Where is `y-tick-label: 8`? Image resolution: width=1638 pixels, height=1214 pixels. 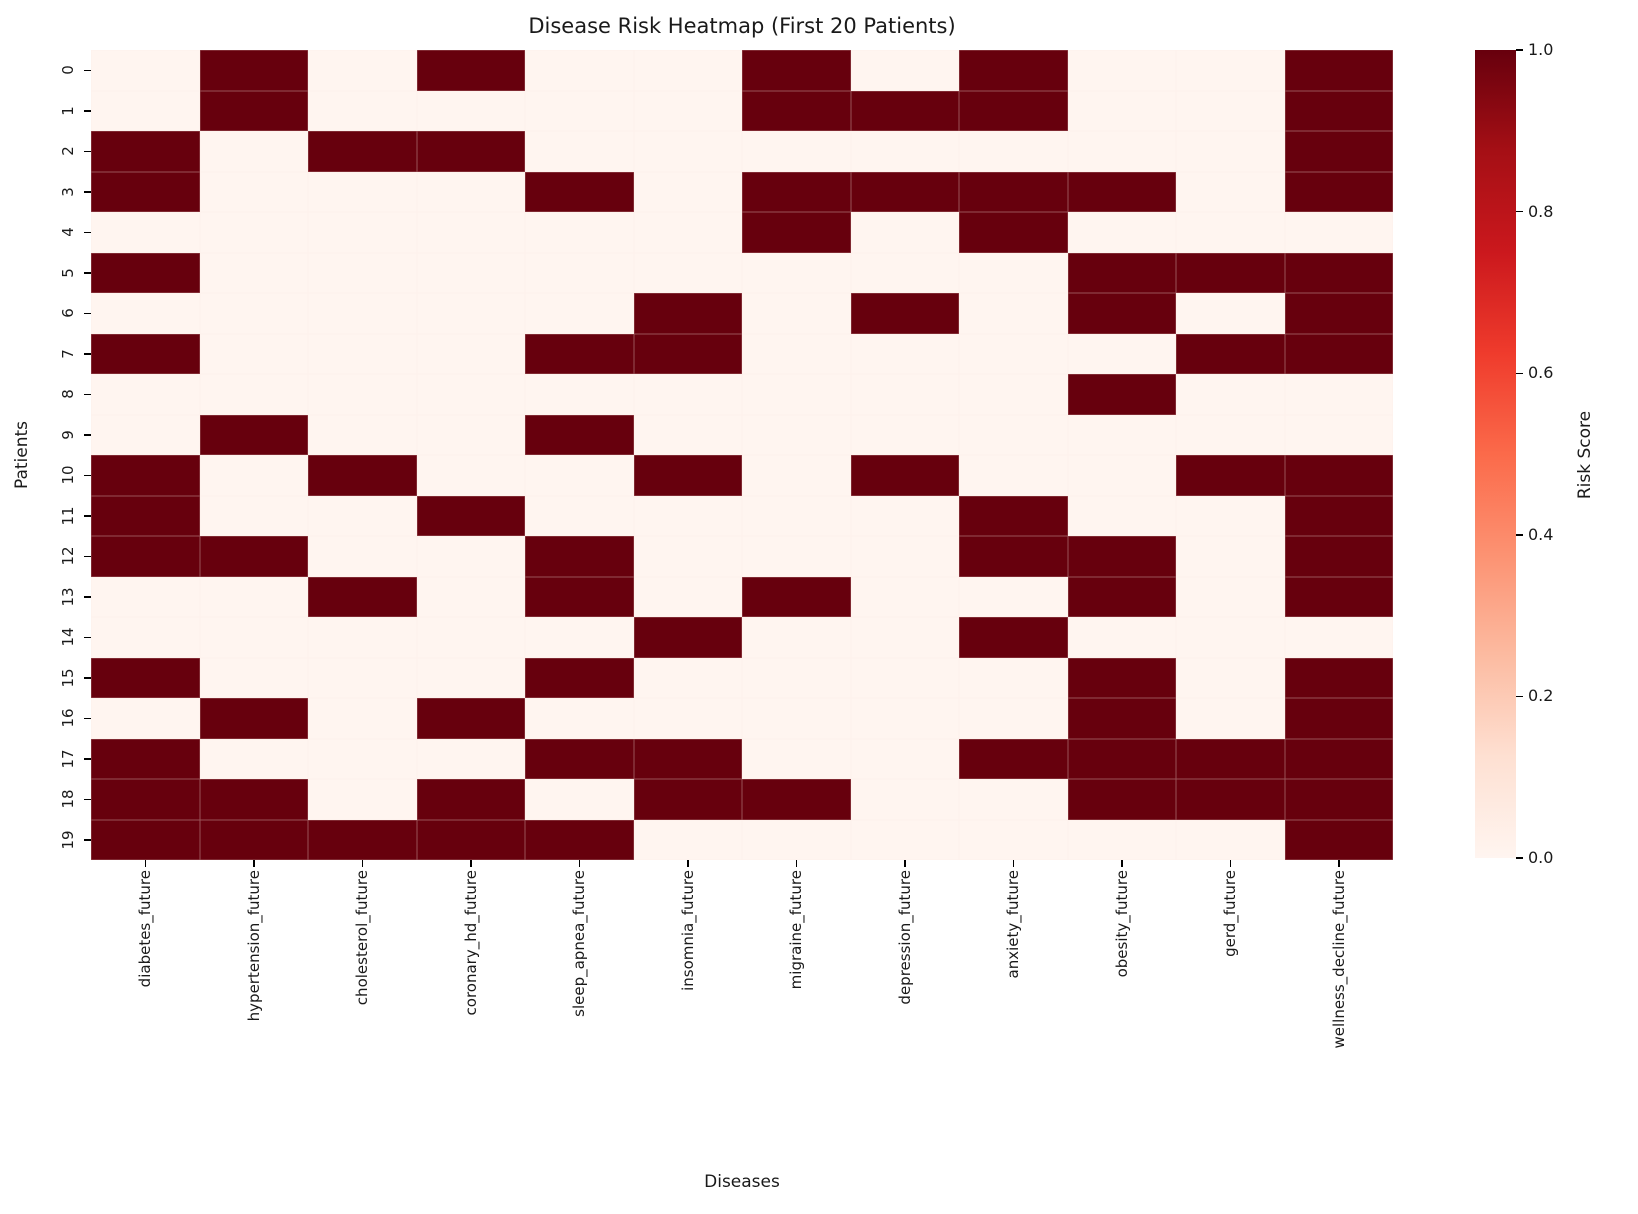 y-tick-label: 8 is located at coordinates (68, 394).